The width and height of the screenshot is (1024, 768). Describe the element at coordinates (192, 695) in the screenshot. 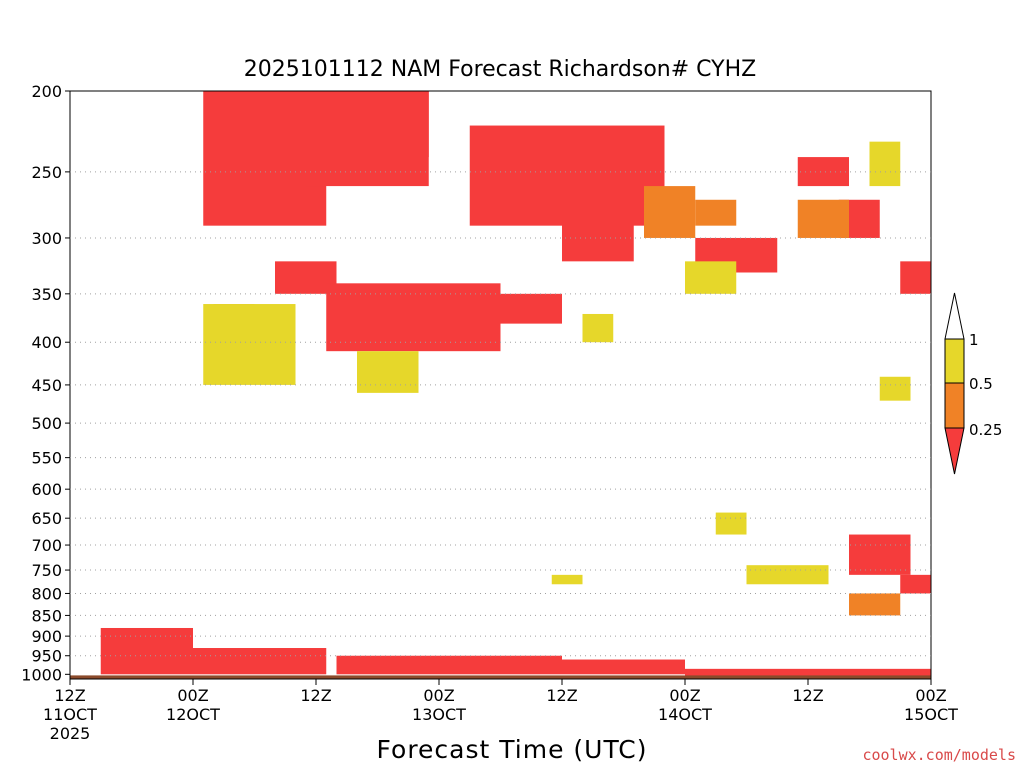

I see `xtick-time-1: 00Z` at that location.